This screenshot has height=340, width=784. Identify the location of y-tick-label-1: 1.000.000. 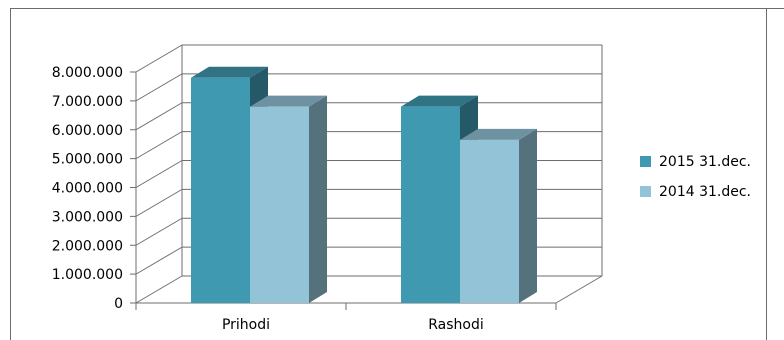
(87, 275).